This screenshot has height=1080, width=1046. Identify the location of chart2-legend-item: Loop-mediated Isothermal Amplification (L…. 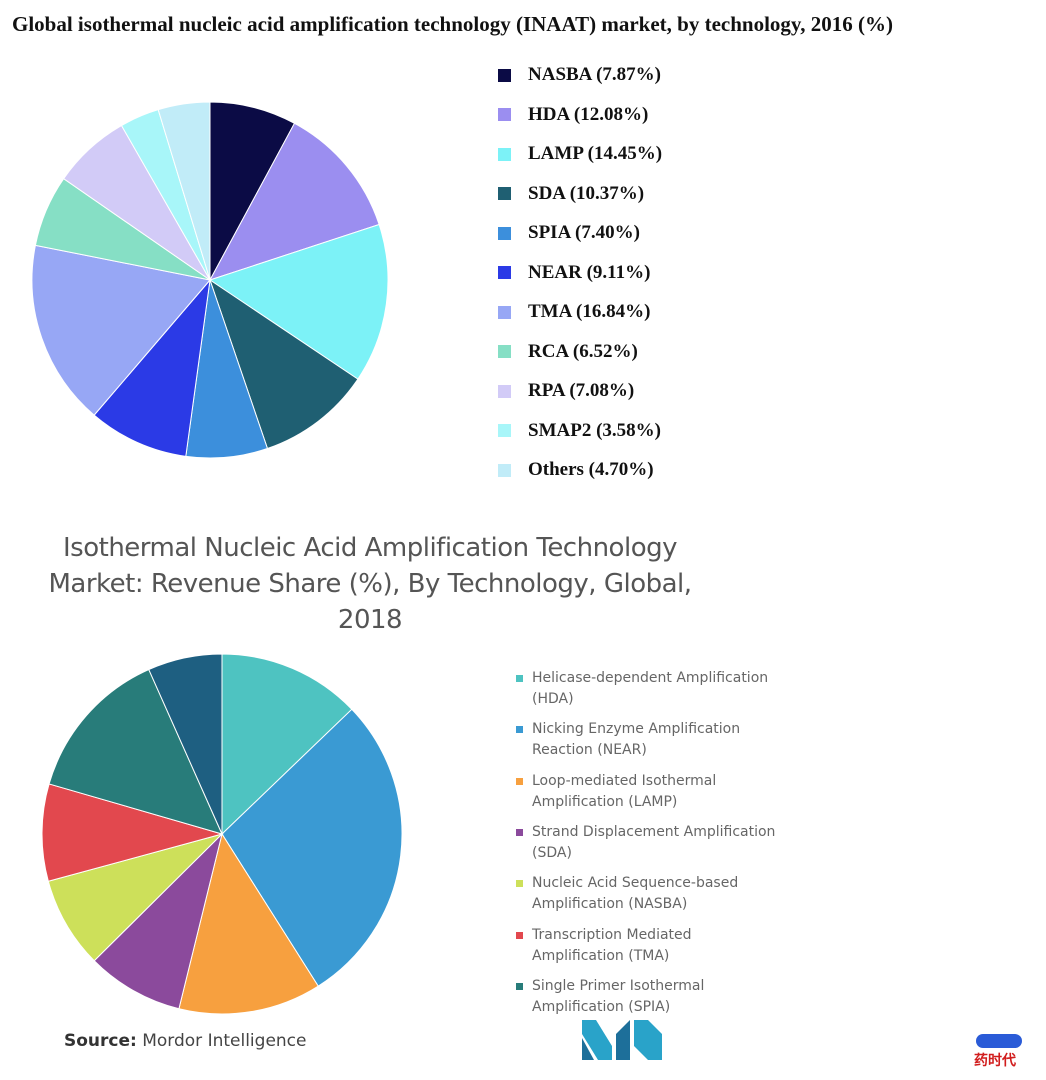
(654, 792).